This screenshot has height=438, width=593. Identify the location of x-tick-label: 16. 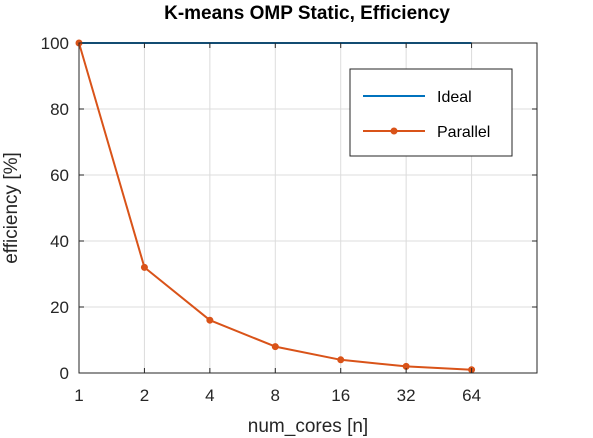
(340, 395).